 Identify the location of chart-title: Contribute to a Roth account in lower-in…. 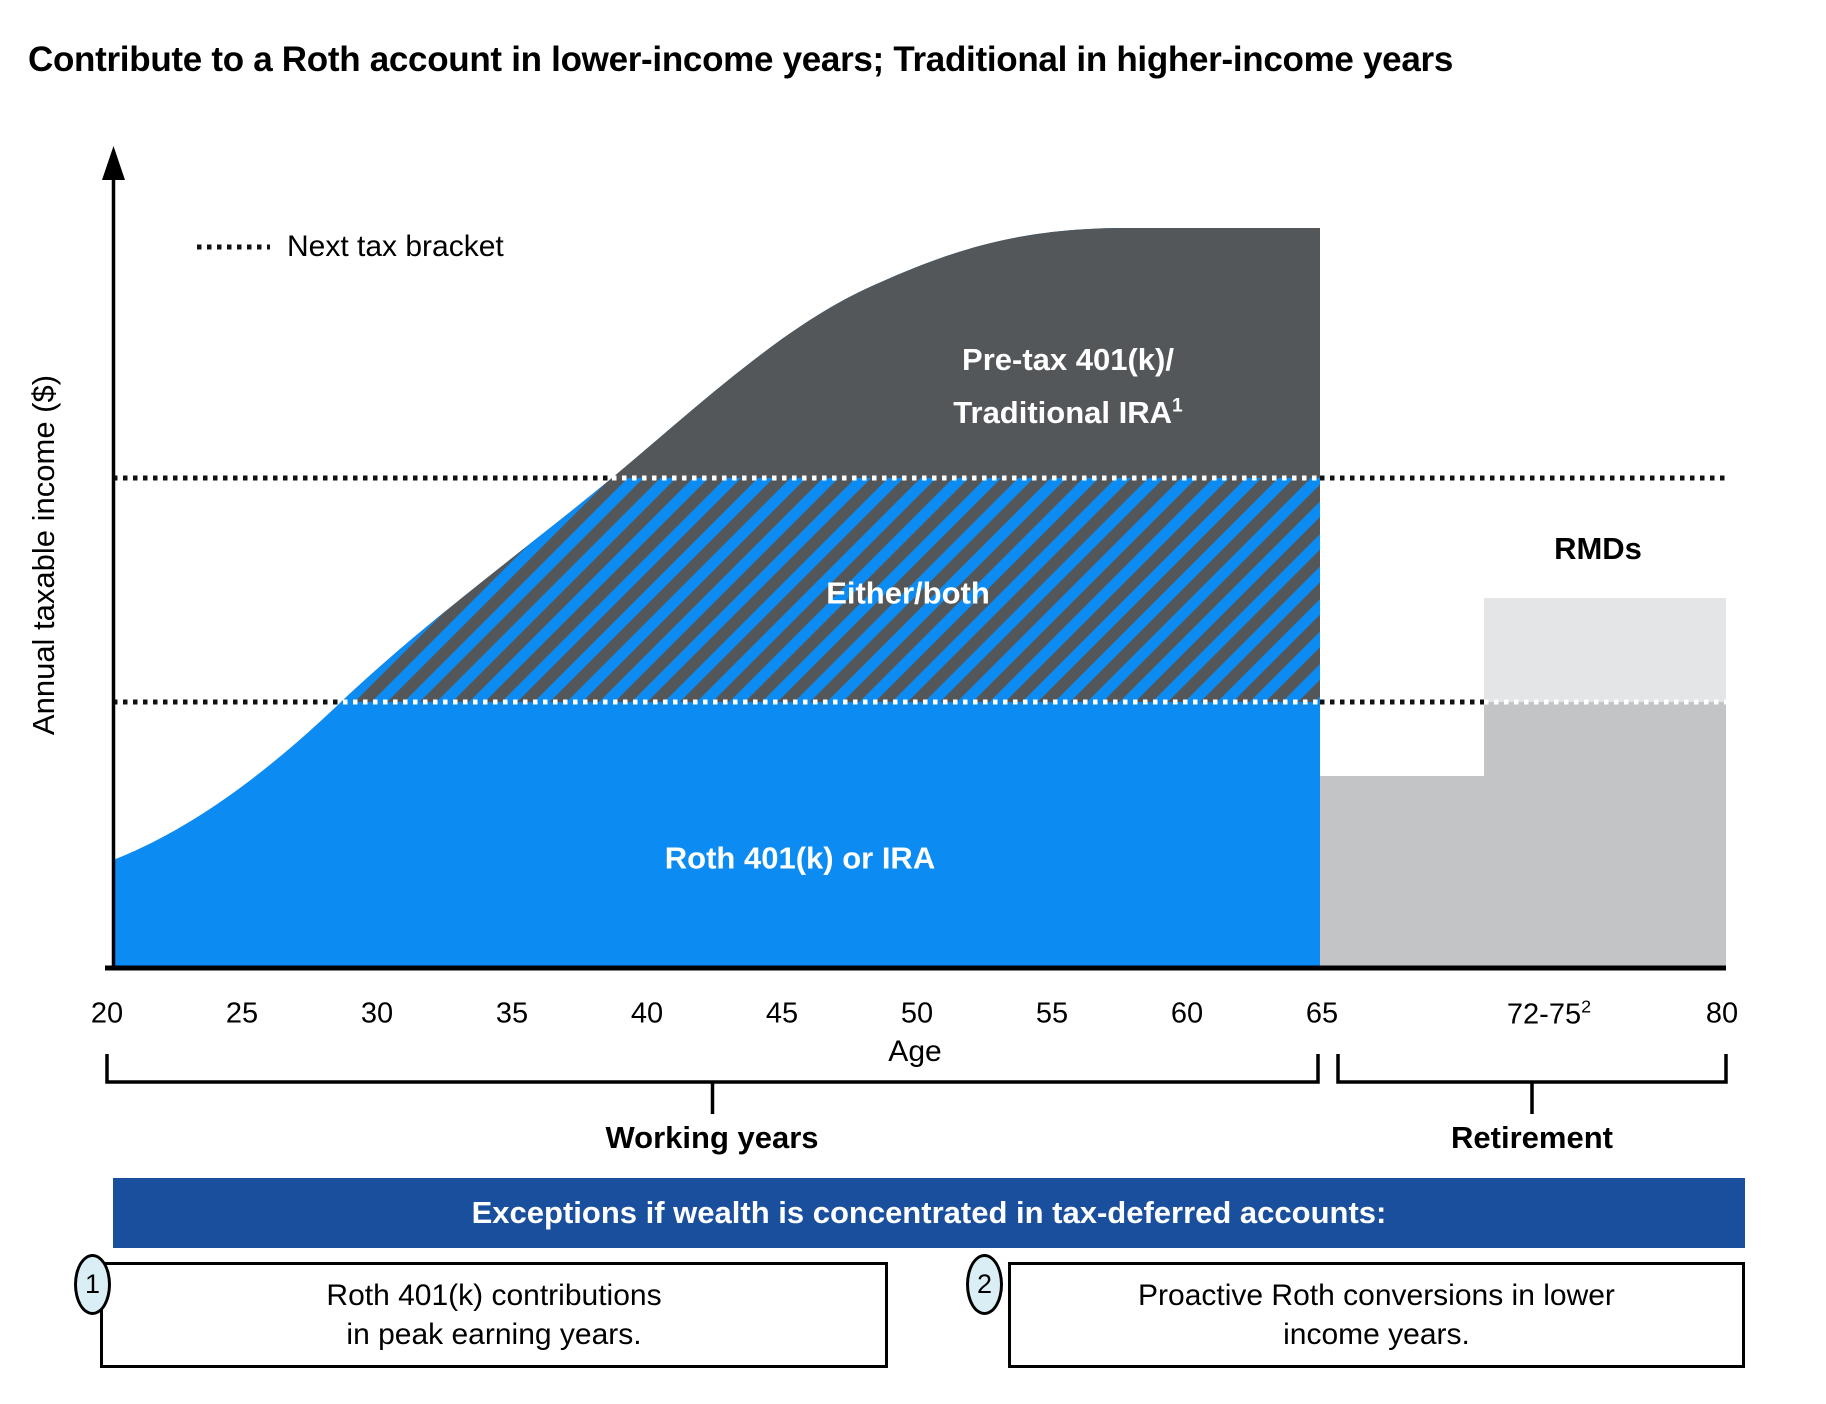
(740, 59).